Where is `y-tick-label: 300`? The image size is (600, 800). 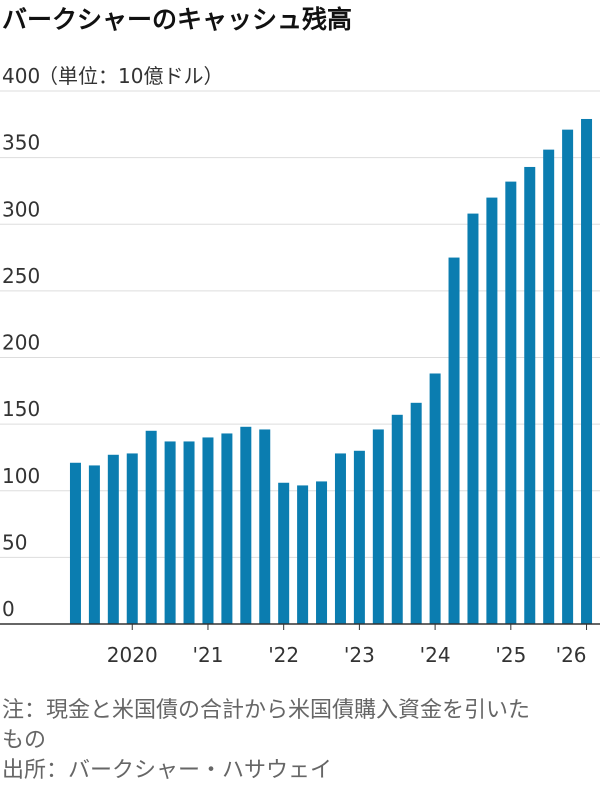
y-tick-label: 300 is located at coordinates (21, 209).